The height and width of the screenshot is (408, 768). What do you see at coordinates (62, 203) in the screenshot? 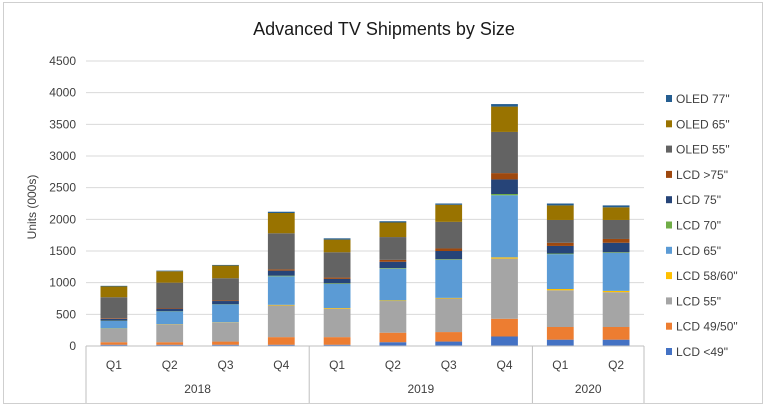
I see `y-axis-ticks: 0 500 1000 1500 2000 2500 3000 3500 4000 4500` at bounding box center [62, 203].